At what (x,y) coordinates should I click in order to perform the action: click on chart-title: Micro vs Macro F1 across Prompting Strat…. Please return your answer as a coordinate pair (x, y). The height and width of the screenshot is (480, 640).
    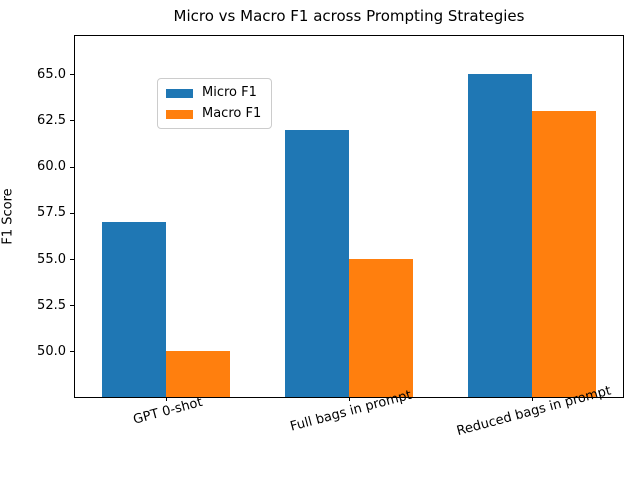
    Looking at the image, I should click on (349, 16).